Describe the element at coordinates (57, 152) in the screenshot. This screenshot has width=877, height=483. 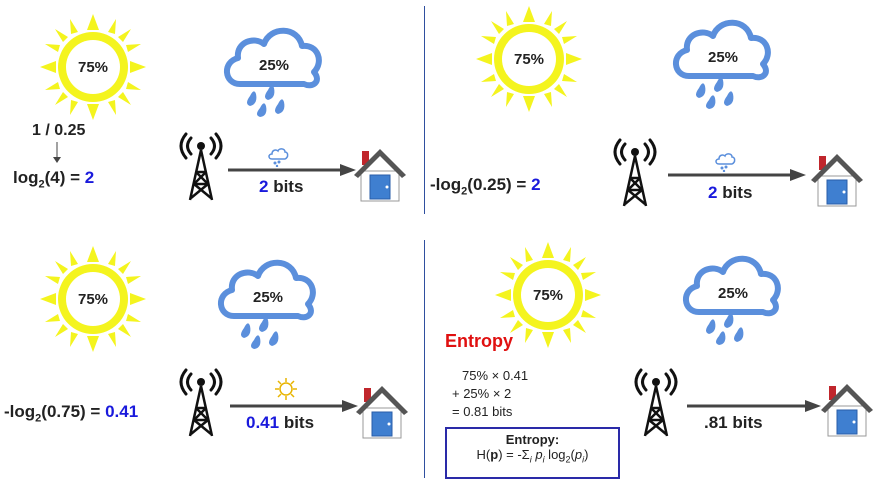
I see `down-arrow` at that location.